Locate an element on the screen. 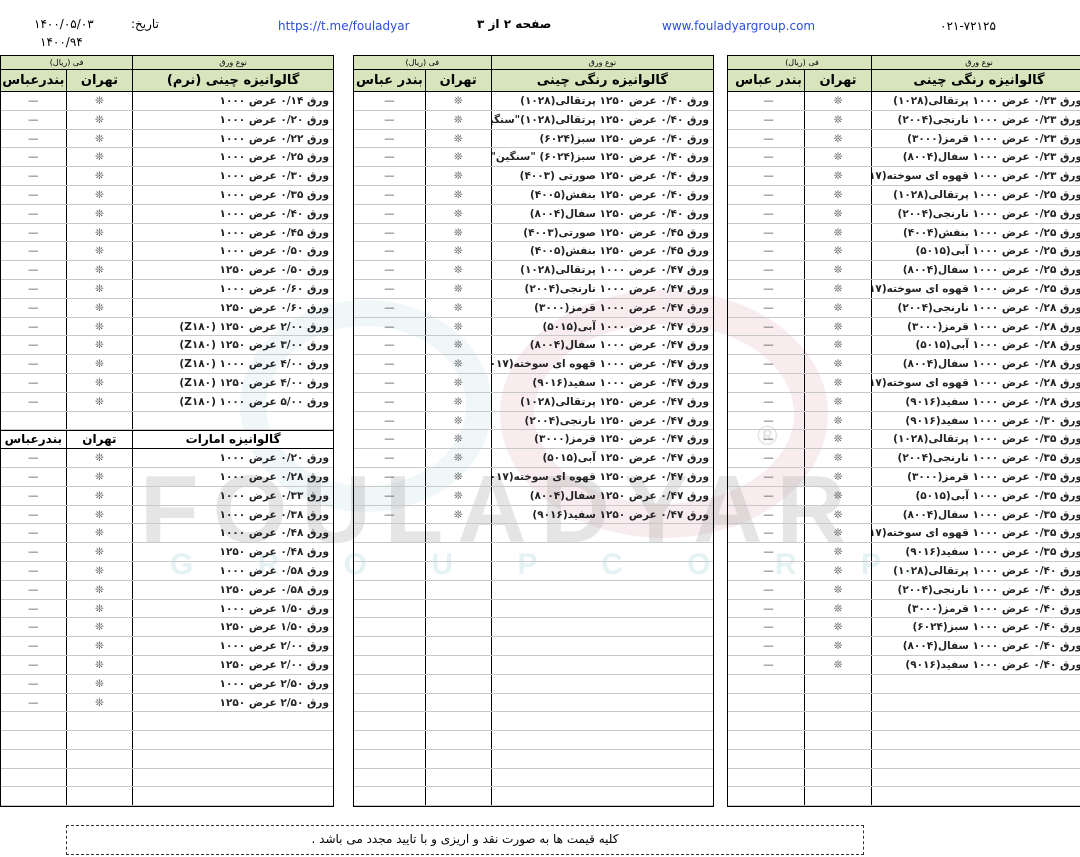 The width and height of the screenshot is (1080, 857). table-row: ورق ۰/۵۰ عرض ۱۲۵۰ ❊ — is located at coordinates (167, 270).